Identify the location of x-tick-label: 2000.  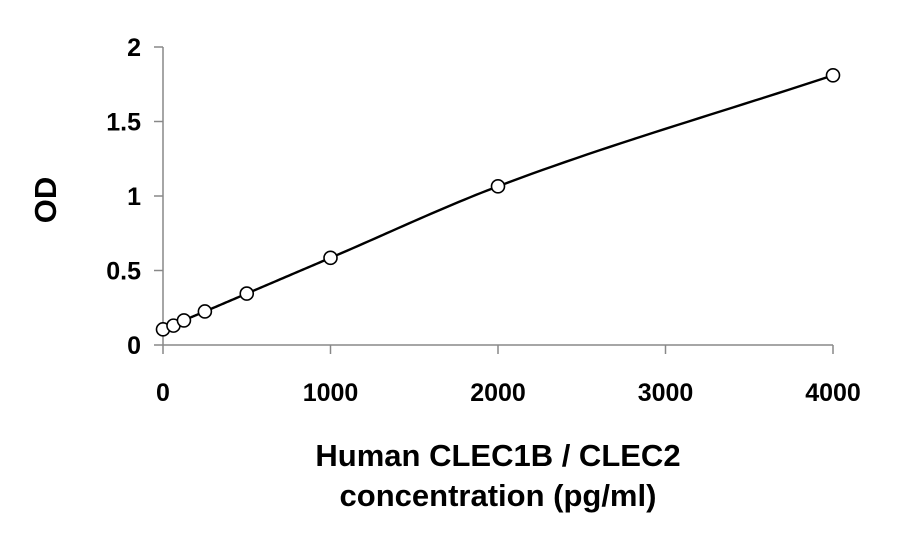
(498, 393).